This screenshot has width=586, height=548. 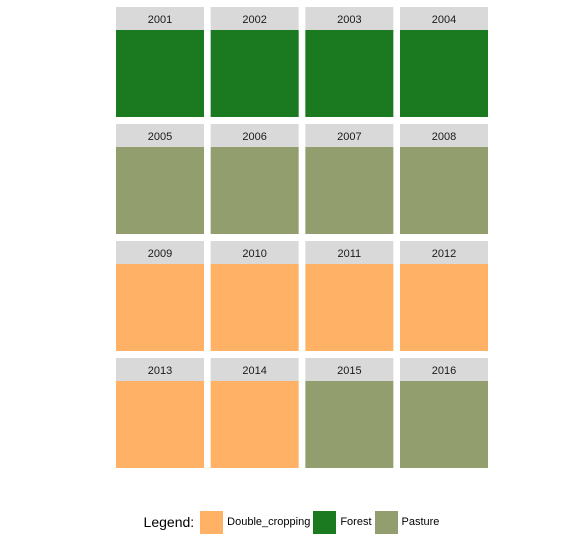 I want to click on facet-tile-2004, so click(x=444, y=73).